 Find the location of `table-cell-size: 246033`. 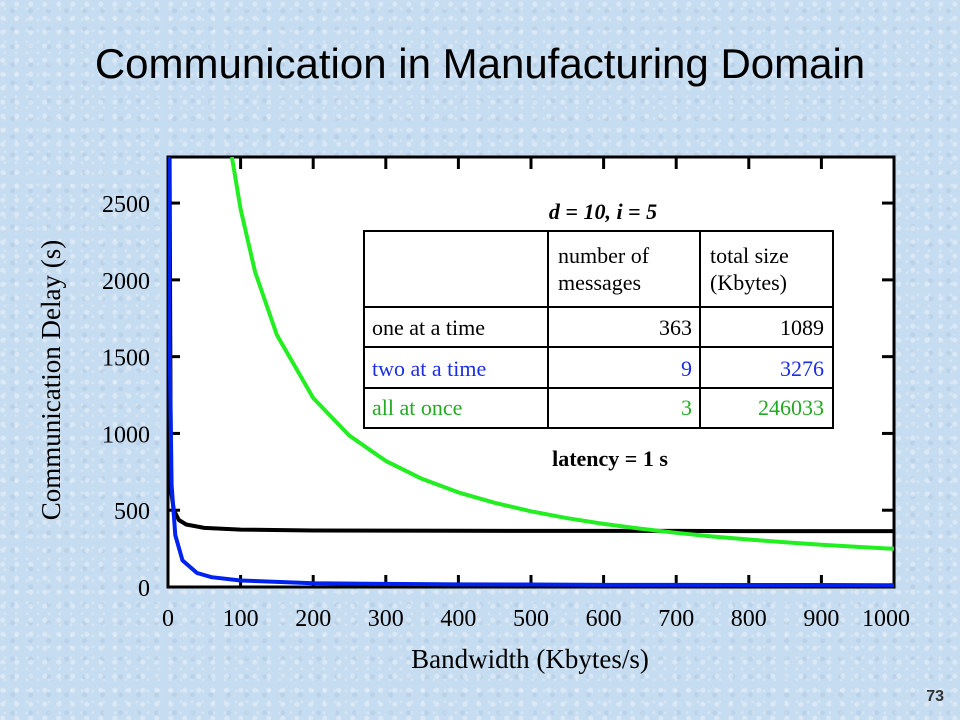

table-cell-size: 246033 is located at coordinates (791, 407).